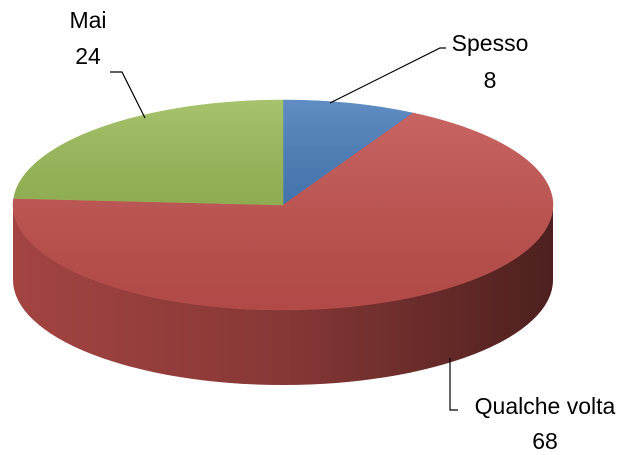 The image size is (634, 455). Describe the element at coordinates (87, 20) in the screenshot. I see `slice-label: Mai` at that location.